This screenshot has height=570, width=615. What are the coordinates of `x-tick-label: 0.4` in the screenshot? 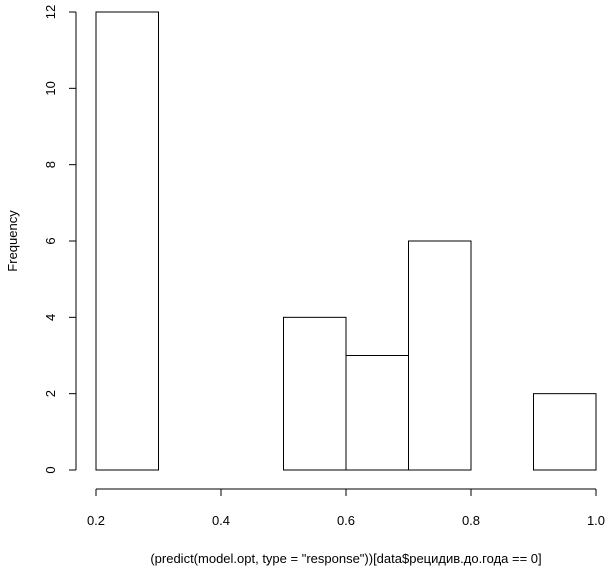 It's located at (221, 520).